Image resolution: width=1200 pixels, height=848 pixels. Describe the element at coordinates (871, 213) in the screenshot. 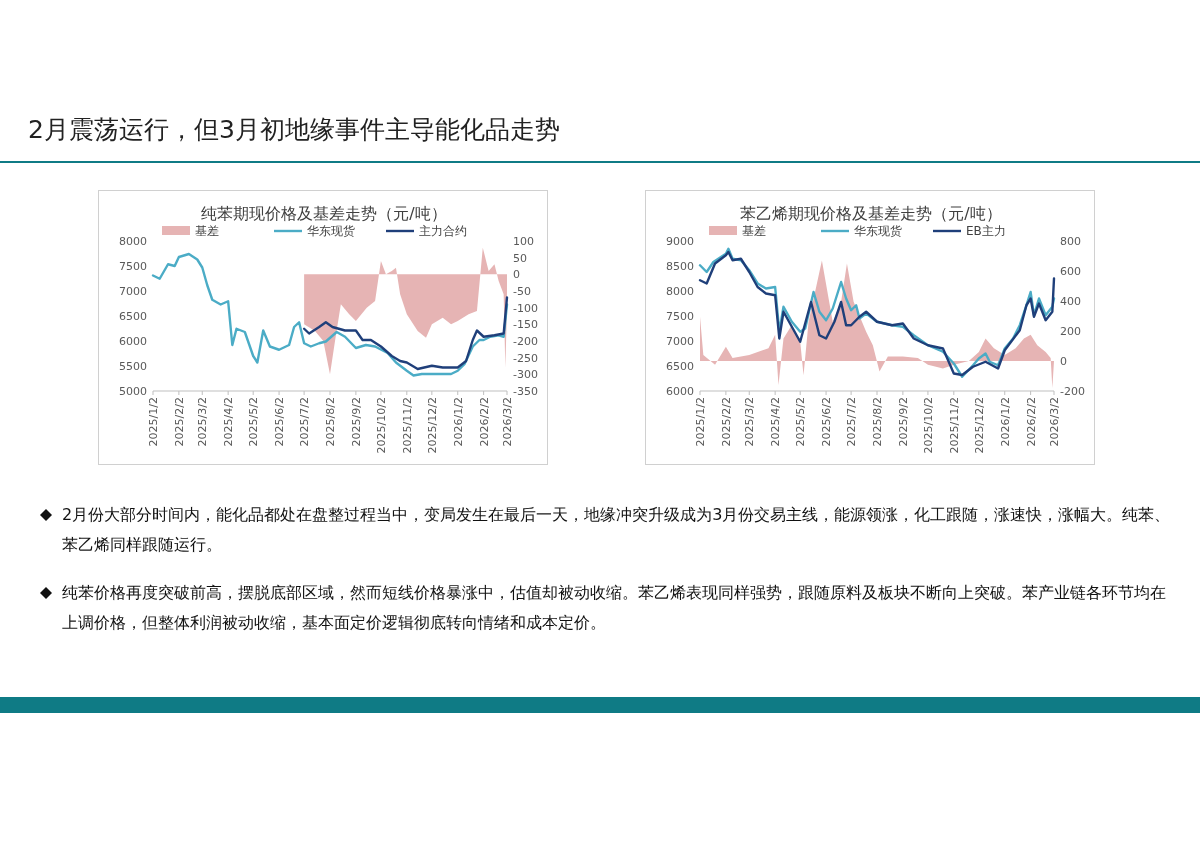

I see `chart-title: 苯乙烯期现价格及基差走势（元/吨）` at that location.